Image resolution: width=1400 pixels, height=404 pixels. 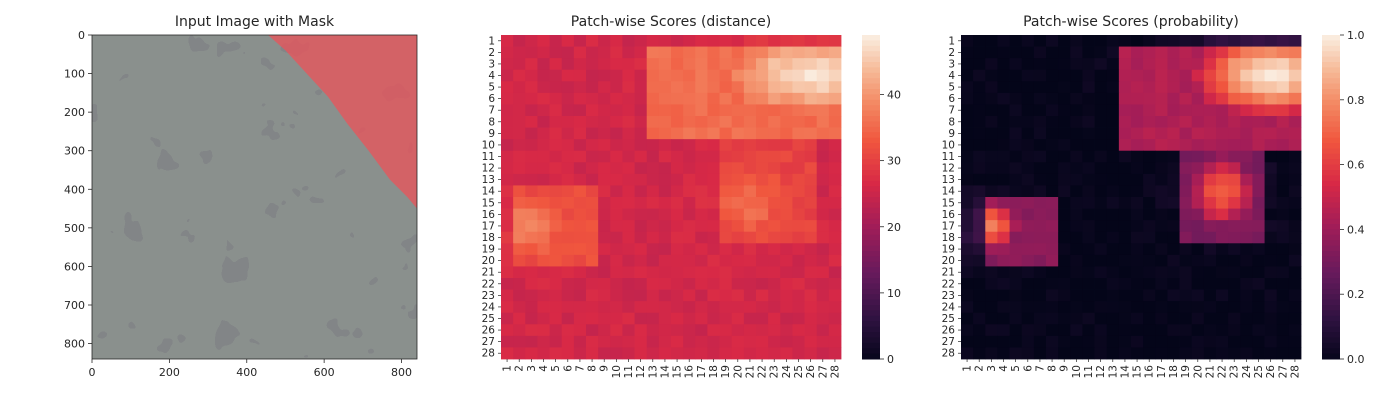 What do you see at coordinates (948, 296) in the screenshot?
I see `row-label: 23` at bounding box center [948, 296].